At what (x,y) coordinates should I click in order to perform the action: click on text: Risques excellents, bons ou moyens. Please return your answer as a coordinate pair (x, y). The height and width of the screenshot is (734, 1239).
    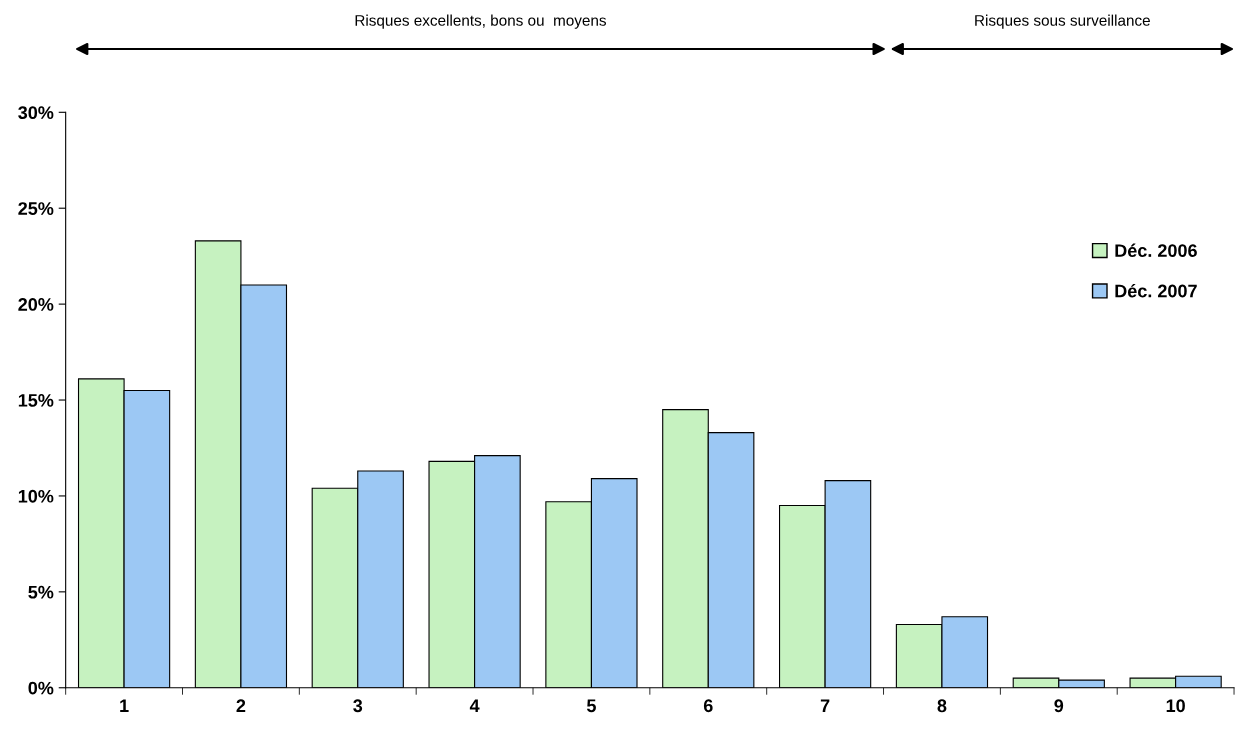
    Looking at the image, I should click on (481, 21).